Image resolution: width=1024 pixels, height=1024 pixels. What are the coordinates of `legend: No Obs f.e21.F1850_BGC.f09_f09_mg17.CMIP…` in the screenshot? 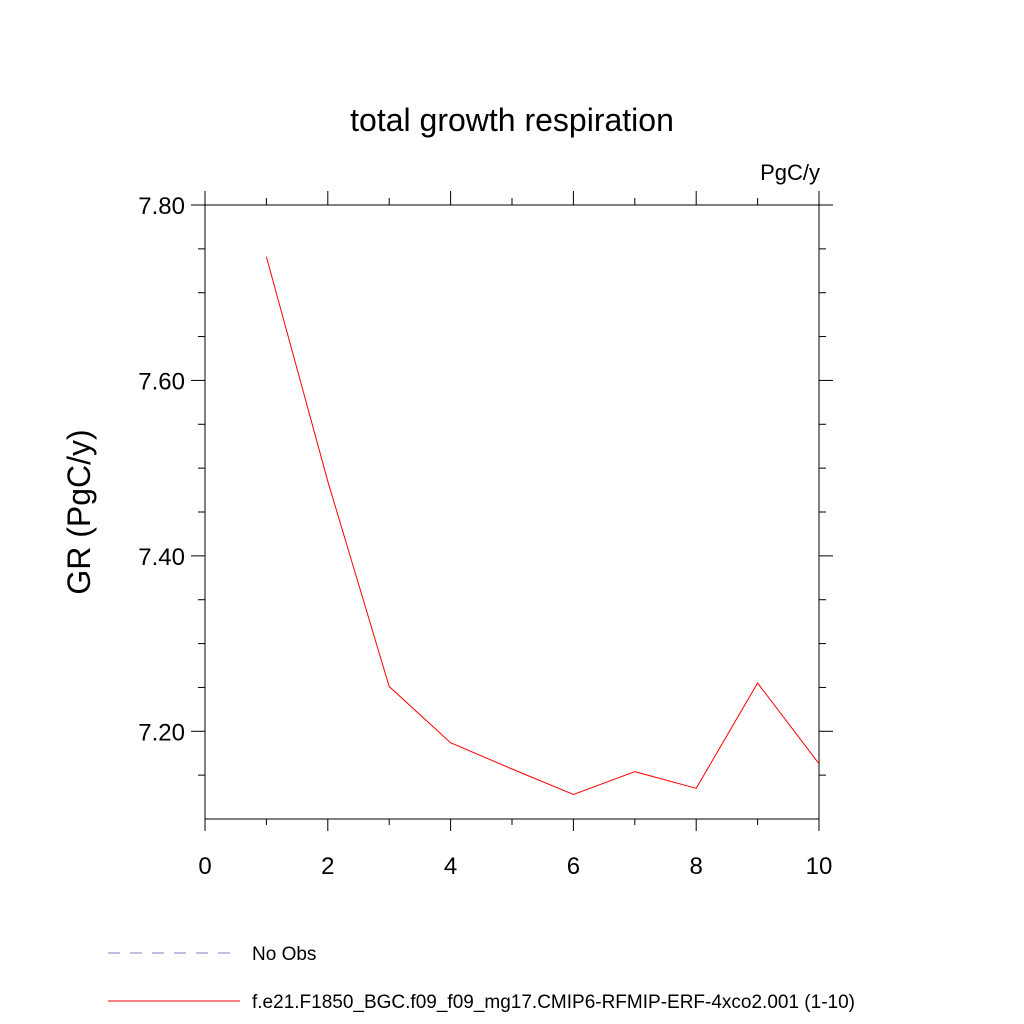 It's located at (481, 978).